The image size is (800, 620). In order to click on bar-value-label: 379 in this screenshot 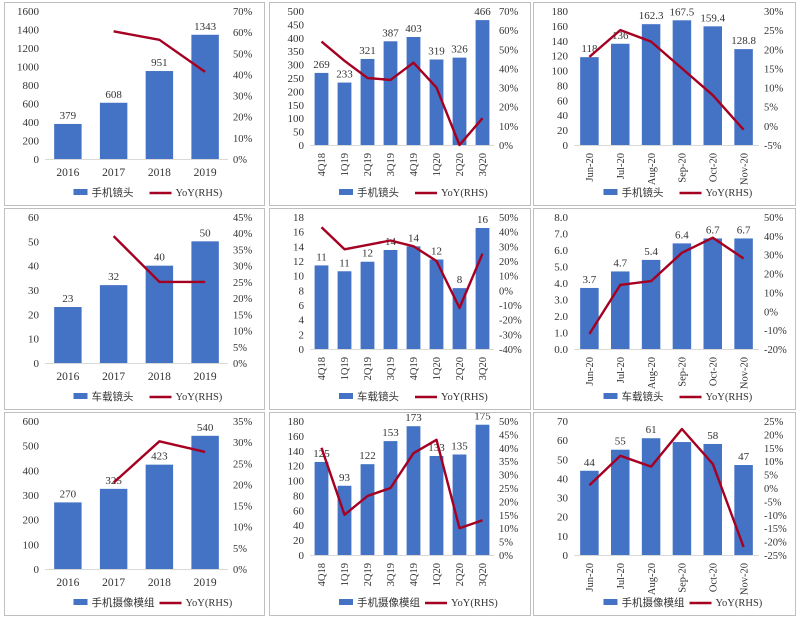, I will do `click(68, 116)`.